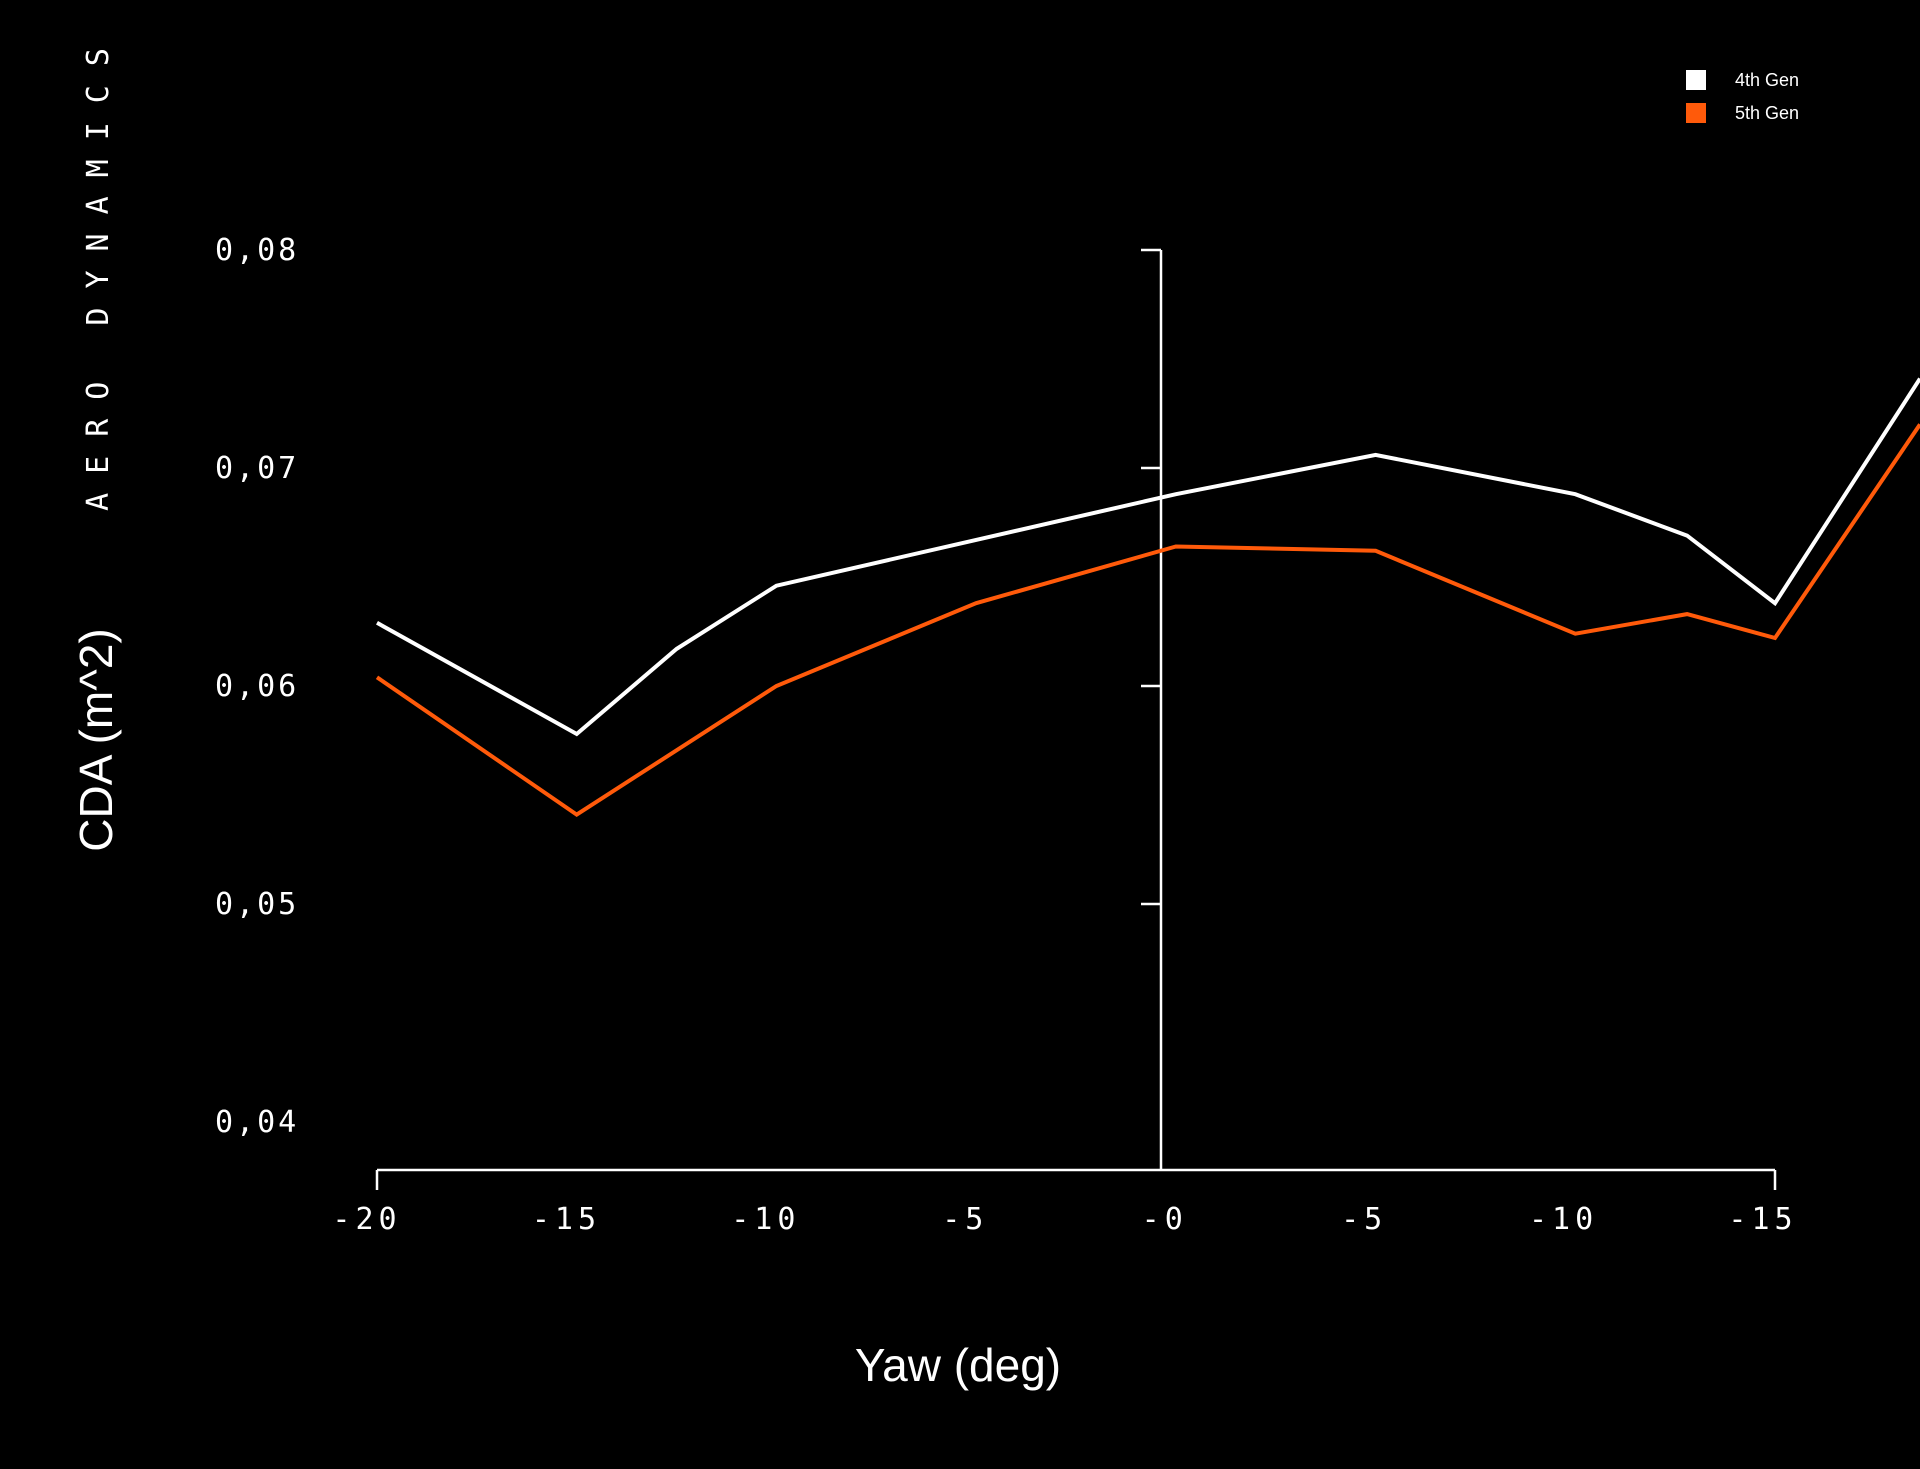  What do you see at coordinates (257, 250) in the screenshot?
I see `y-tick-label: 0,08` at bounding box center [257, 250].